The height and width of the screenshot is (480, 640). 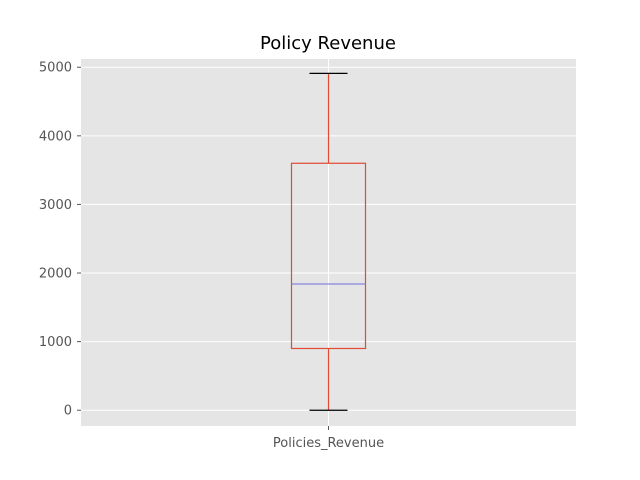 What do you see at coordinates (55, 274) in the screenshot?
I see `y-tick-label: 2000` at bounding box center [55, 274].